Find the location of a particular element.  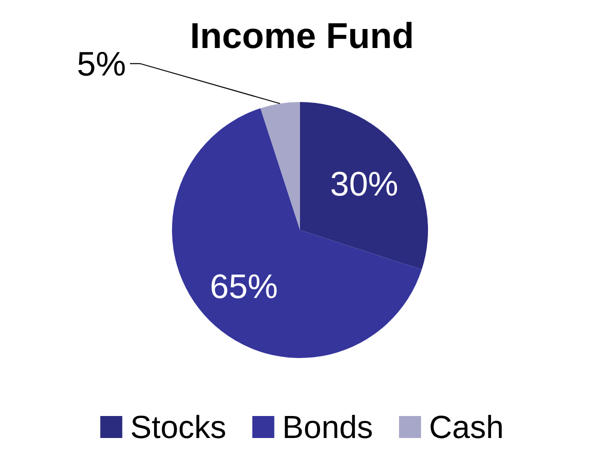

chart-title: Income Fund is located at coordinates (302, 35).